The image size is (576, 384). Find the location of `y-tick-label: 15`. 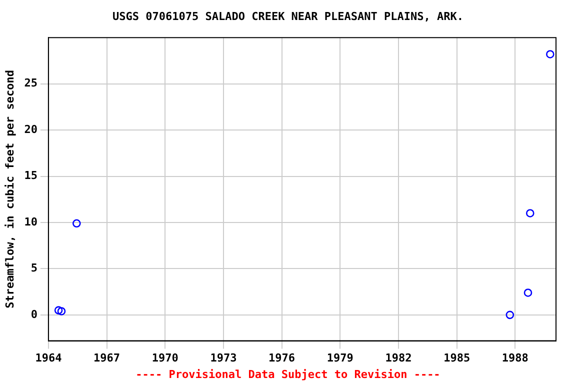

y-tick-label: 15 is located at coordinates (31, 175).